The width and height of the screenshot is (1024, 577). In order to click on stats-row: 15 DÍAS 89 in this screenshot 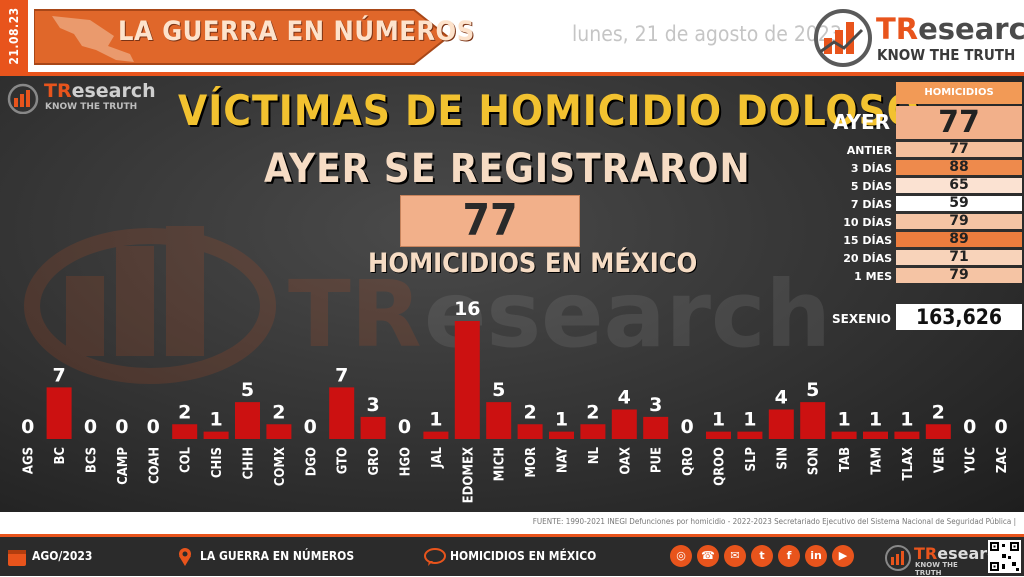, I will do `click(917, 240)`.